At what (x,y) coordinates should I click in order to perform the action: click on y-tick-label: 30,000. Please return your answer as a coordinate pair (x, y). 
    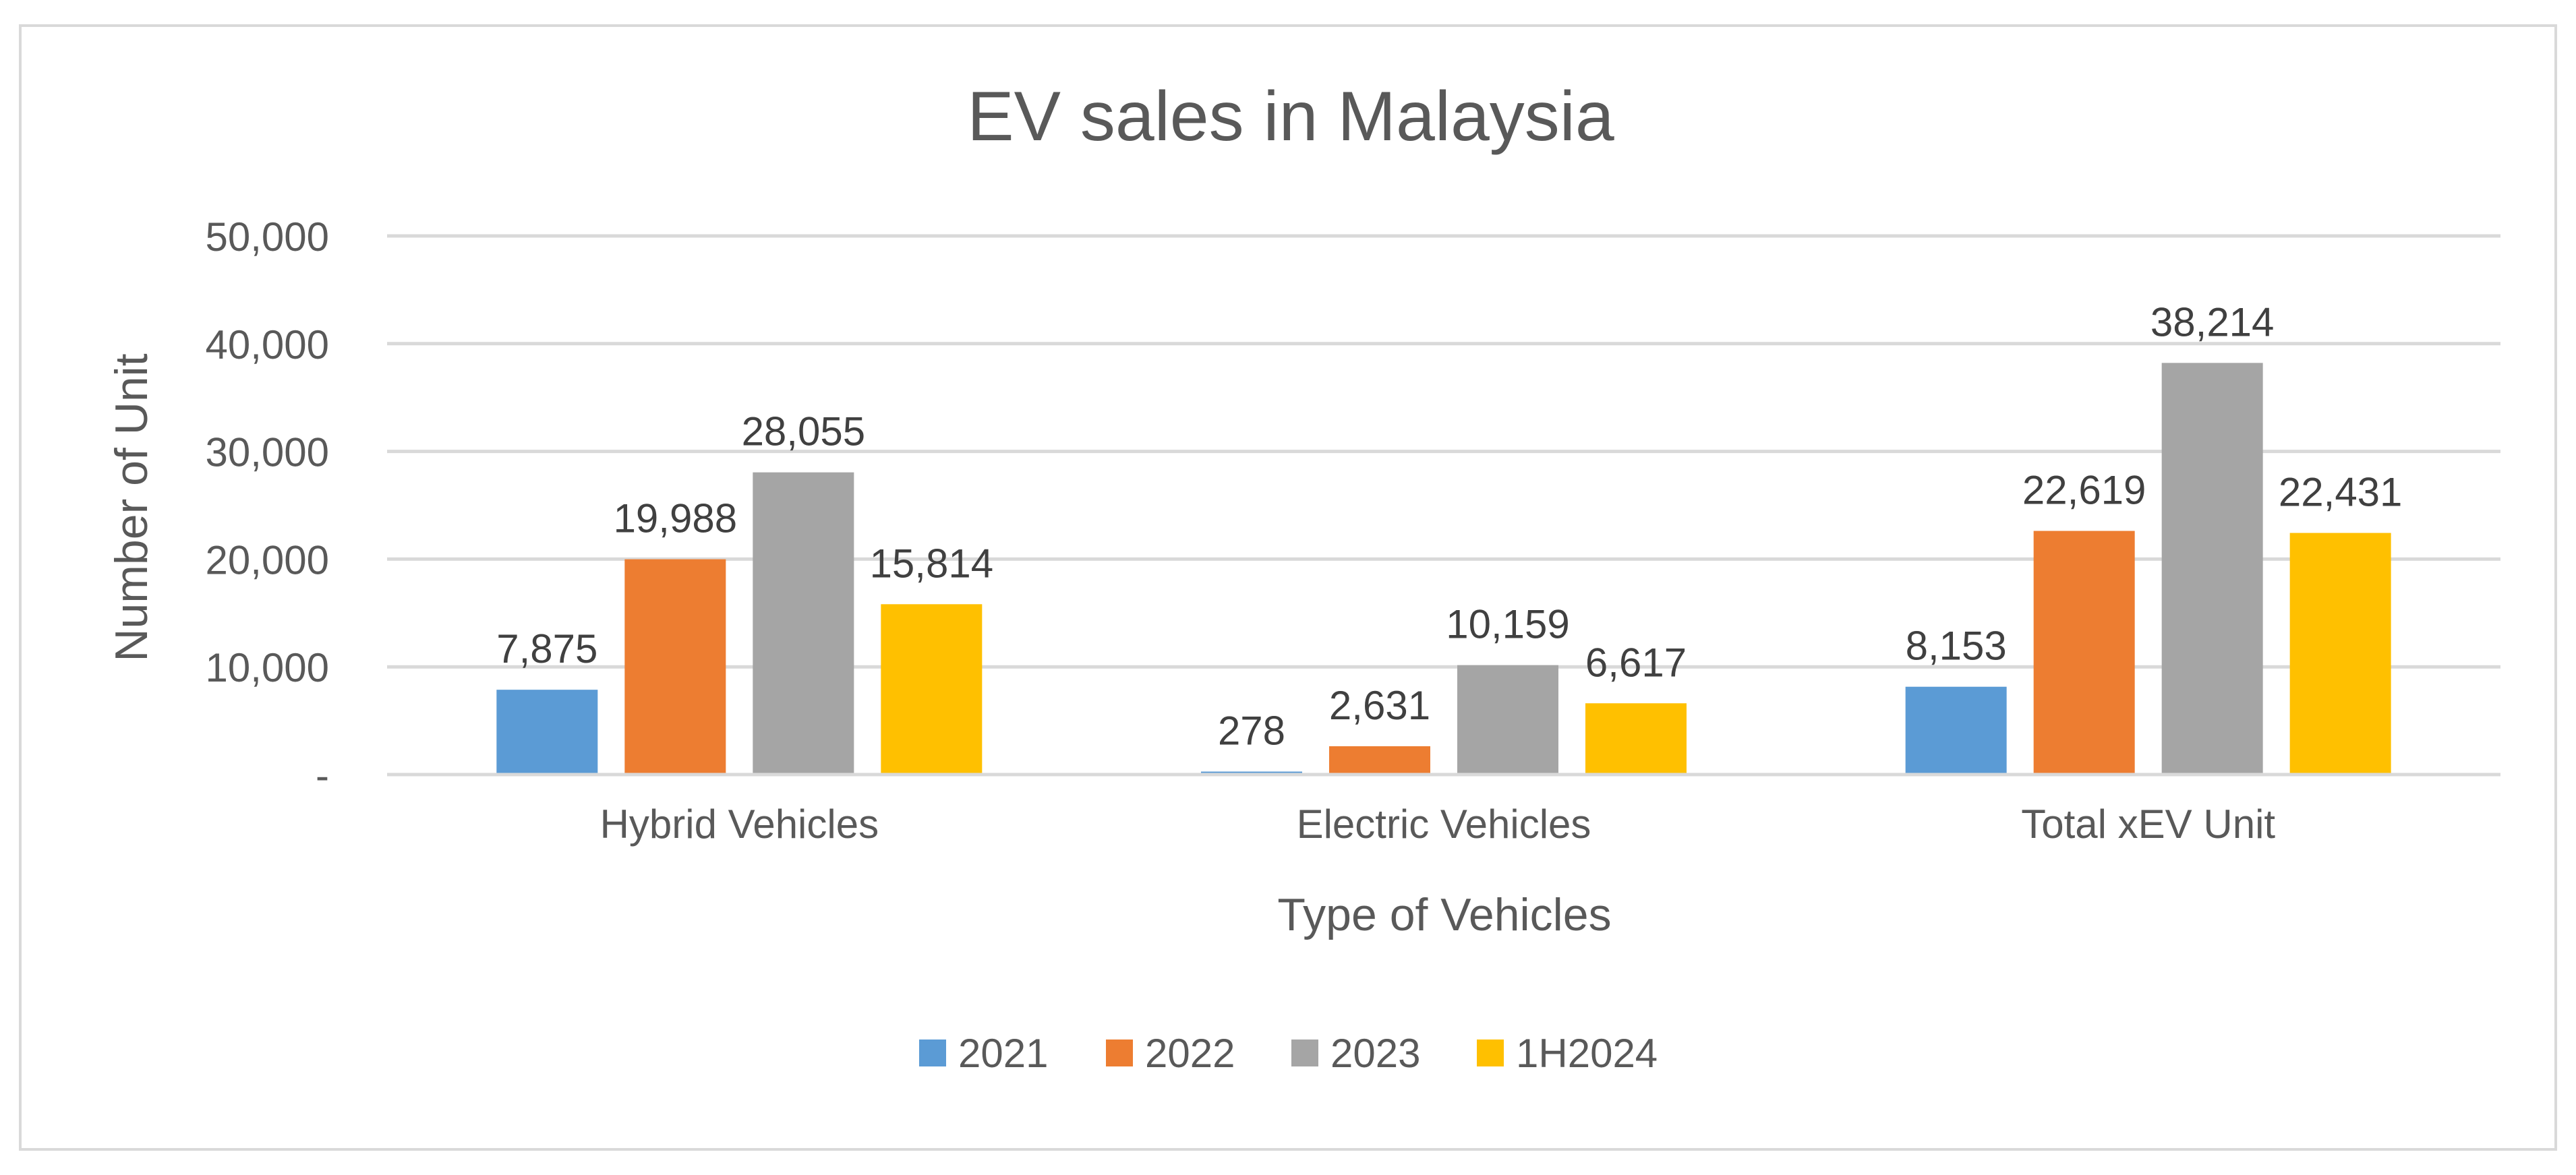
    Looking at the image, I should click on (267, 452).